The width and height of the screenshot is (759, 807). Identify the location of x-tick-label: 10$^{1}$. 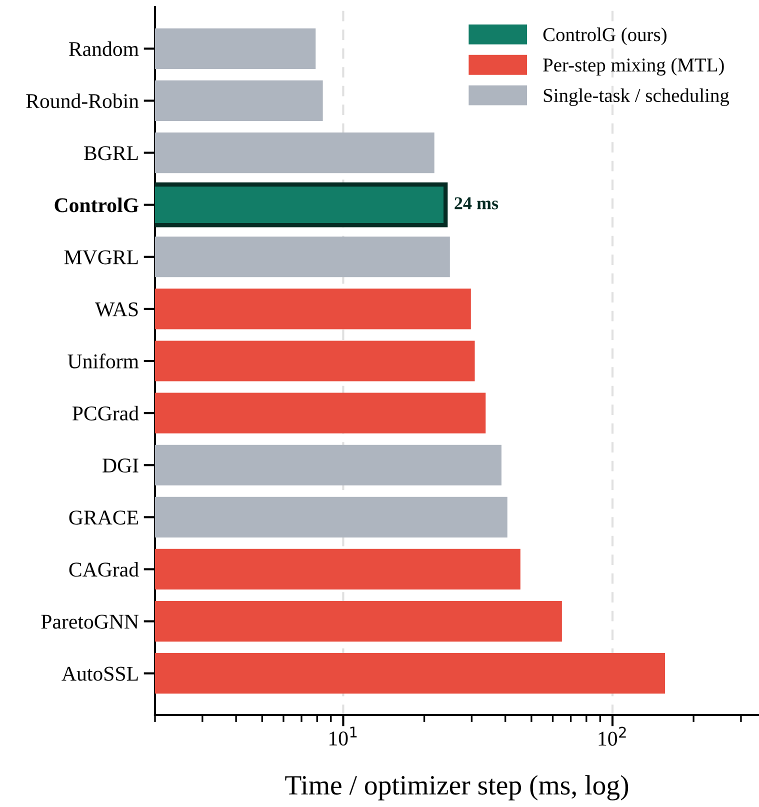
(343, 736).